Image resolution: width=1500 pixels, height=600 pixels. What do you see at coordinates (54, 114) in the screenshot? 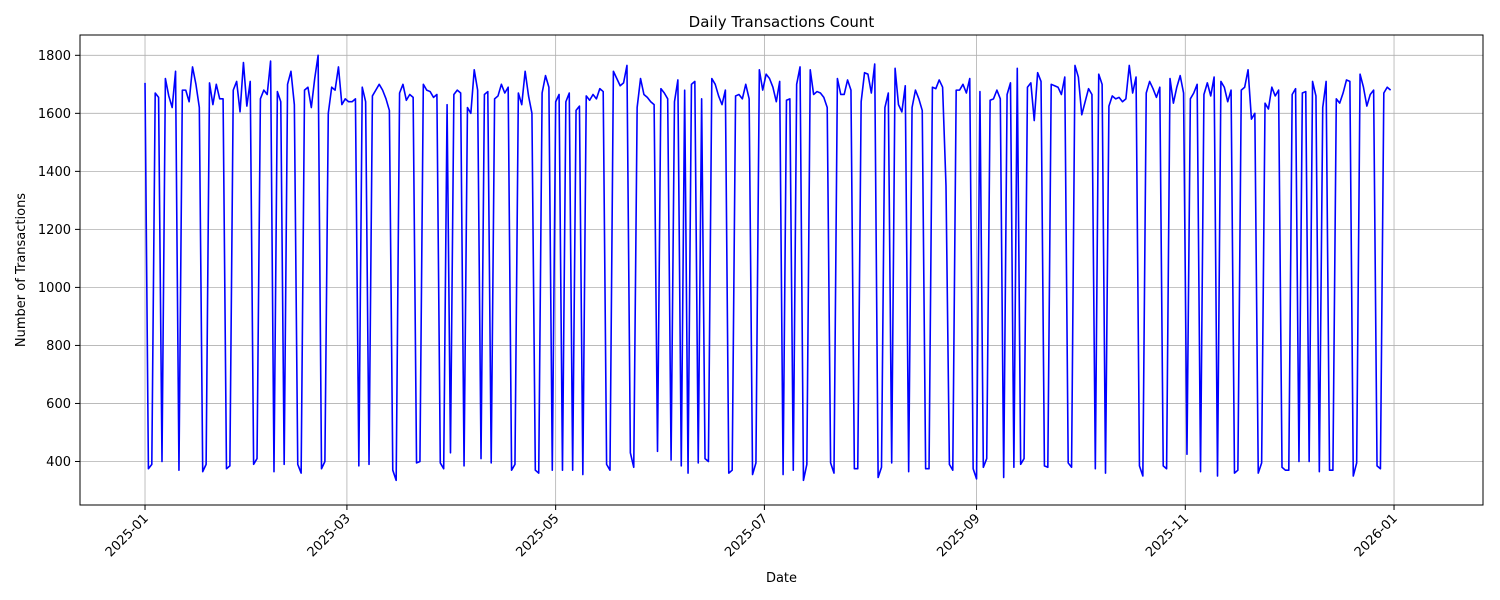
I see `y-tick-label: 1600` at bounding box center [54, 114].